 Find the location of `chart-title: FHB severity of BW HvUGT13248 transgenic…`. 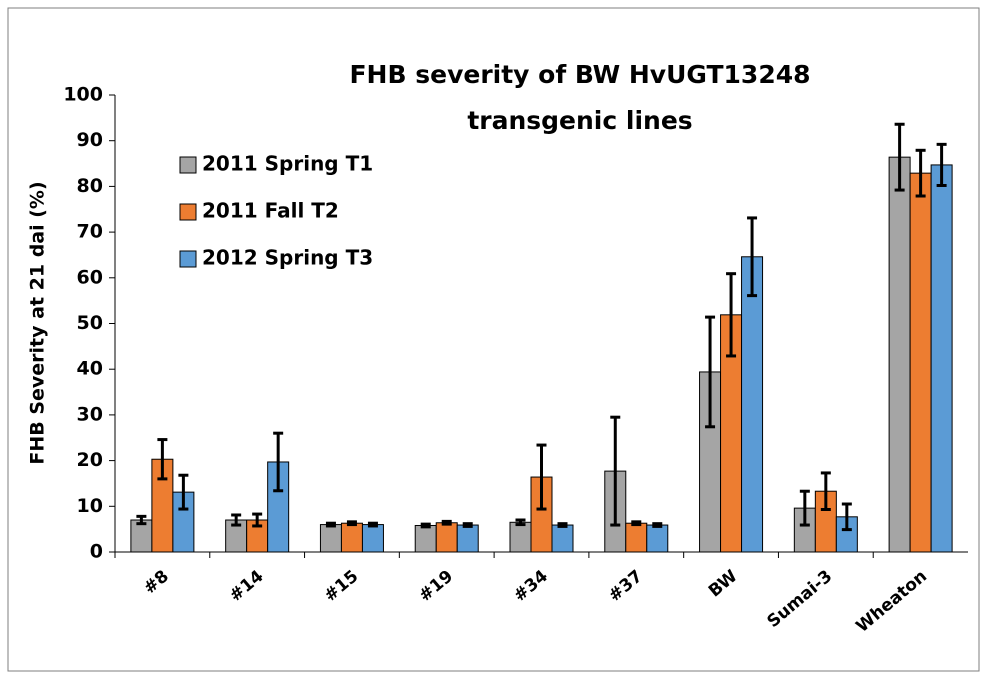

chart-title: FHB severity of BW HvUGT13248 transgenic… is located at coordinates (580, 97).